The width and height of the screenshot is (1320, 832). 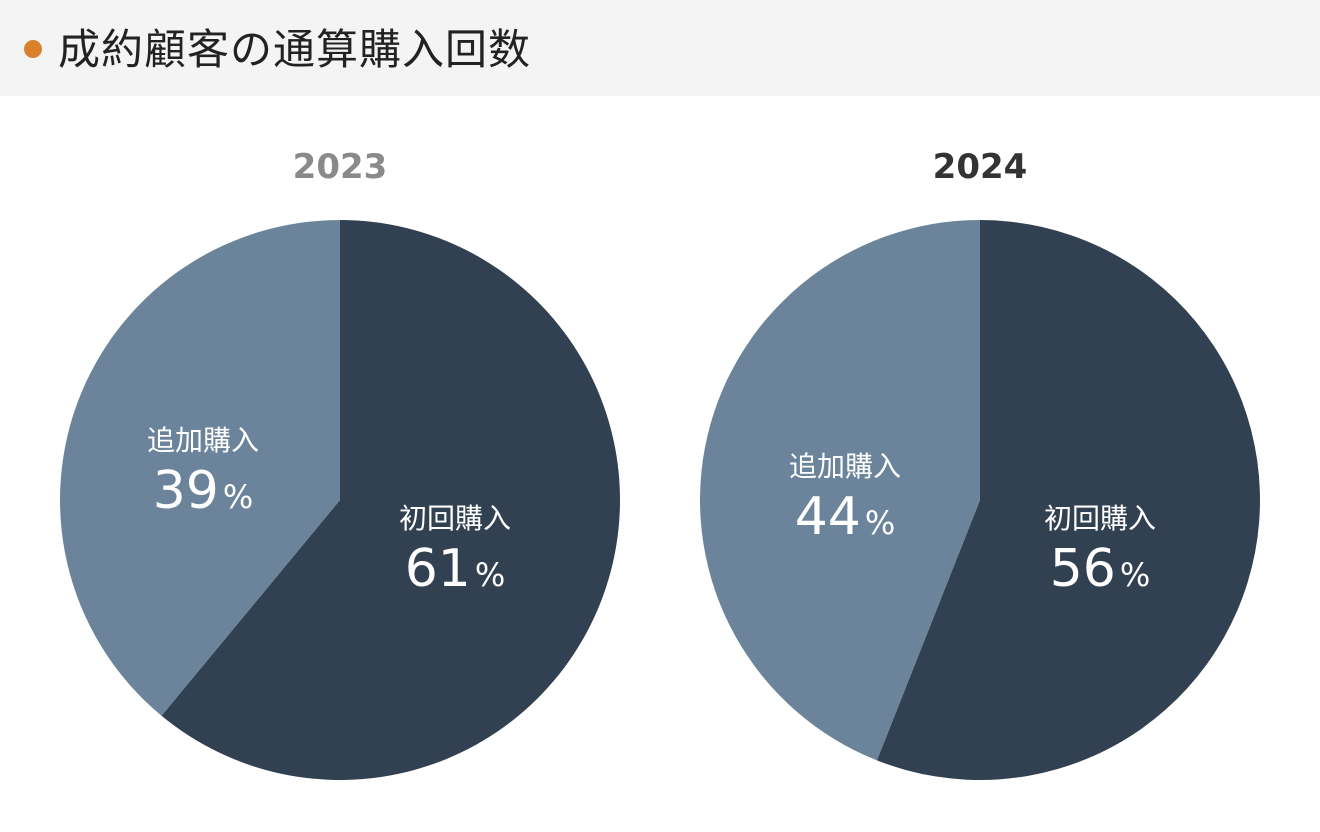 What do you see at coordinates (845, 517) in the screenshot?
I see `slice-value-label: 44%` at bounding box center [845, 517].